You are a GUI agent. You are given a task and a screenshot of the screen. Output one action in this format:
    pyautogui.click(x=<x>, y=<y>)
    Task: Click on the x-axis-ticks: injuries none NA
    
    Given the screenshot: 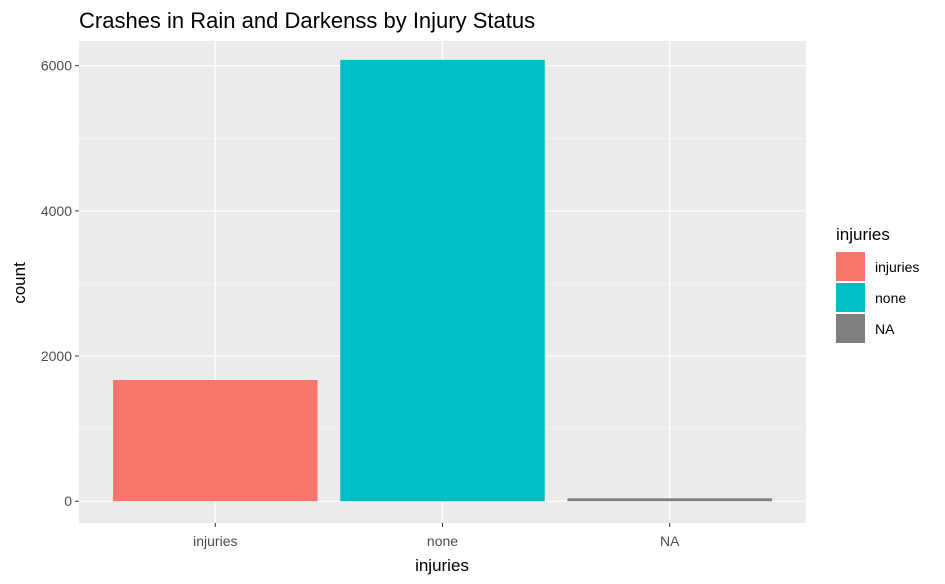 What is the action you would take?
    pyautogui.click(x=436, y=536)
    